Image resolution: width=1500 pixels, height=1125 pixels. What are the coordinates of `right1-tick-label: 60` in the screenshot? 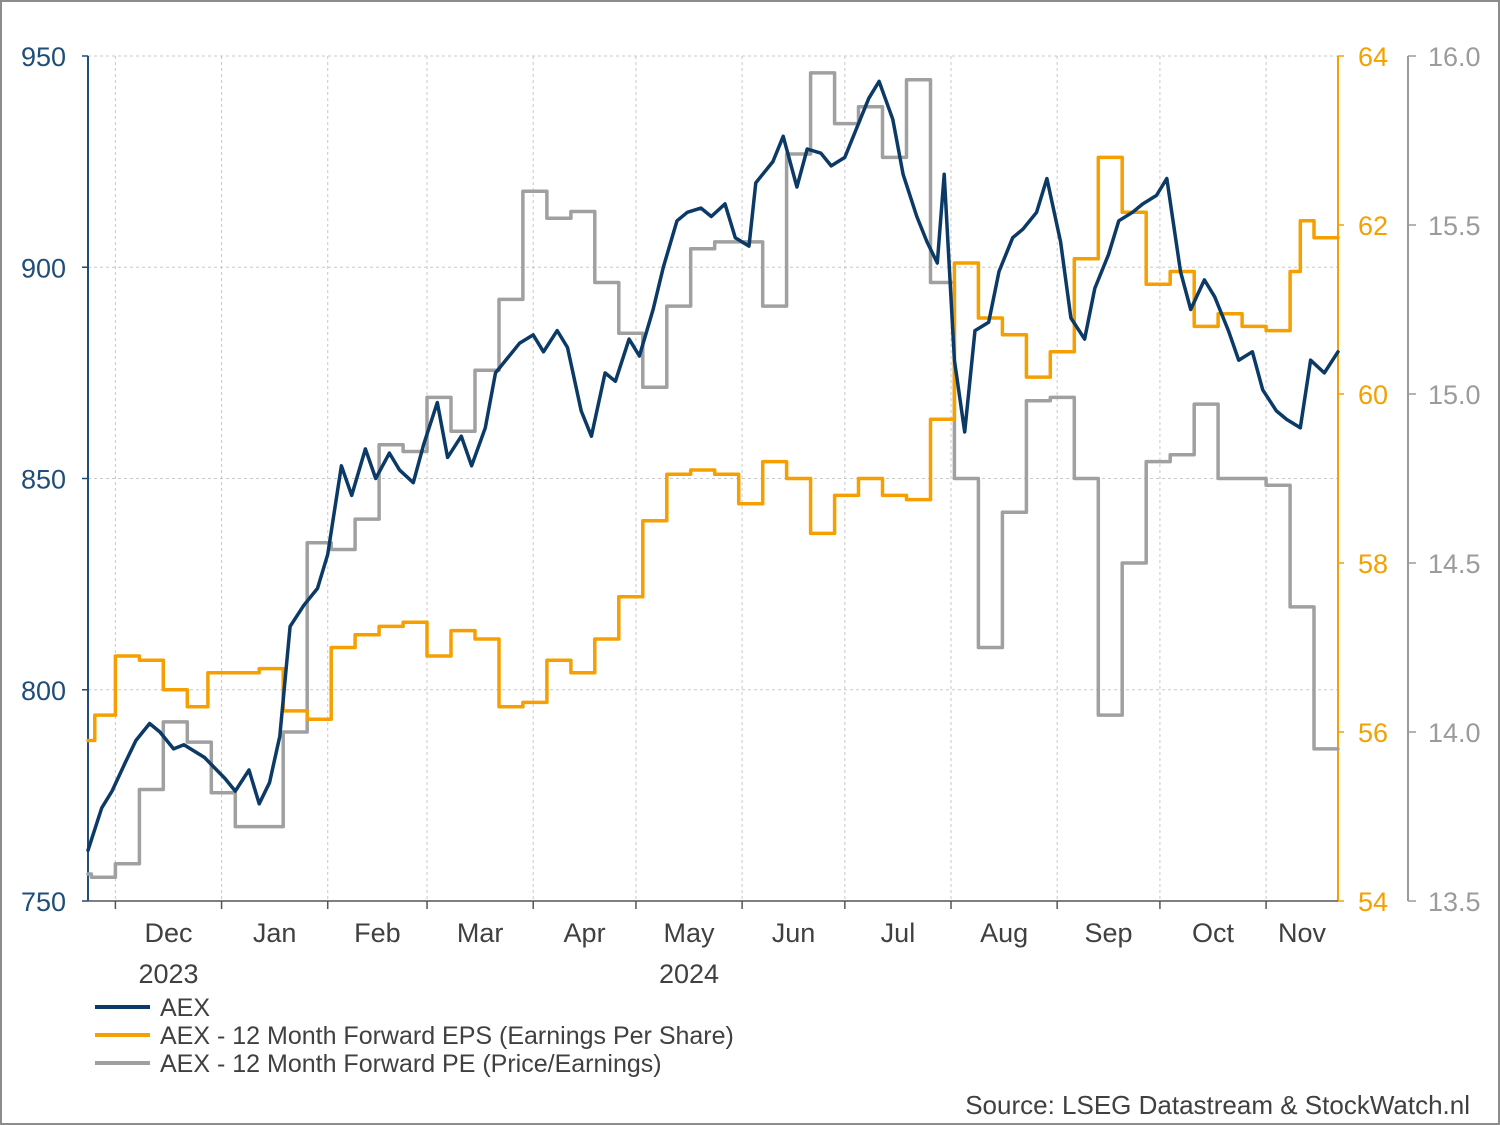 It's located at (1373, 395).